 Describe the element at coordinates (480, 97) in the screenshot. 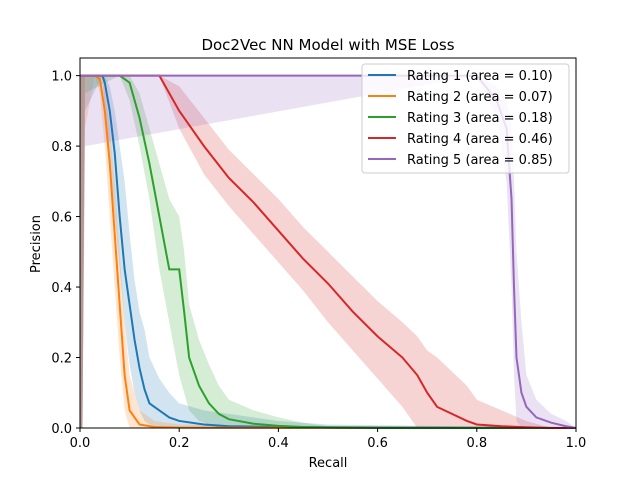

I see `legend-label-rating-2: Rating 2 (area = 0.07)` at that location.